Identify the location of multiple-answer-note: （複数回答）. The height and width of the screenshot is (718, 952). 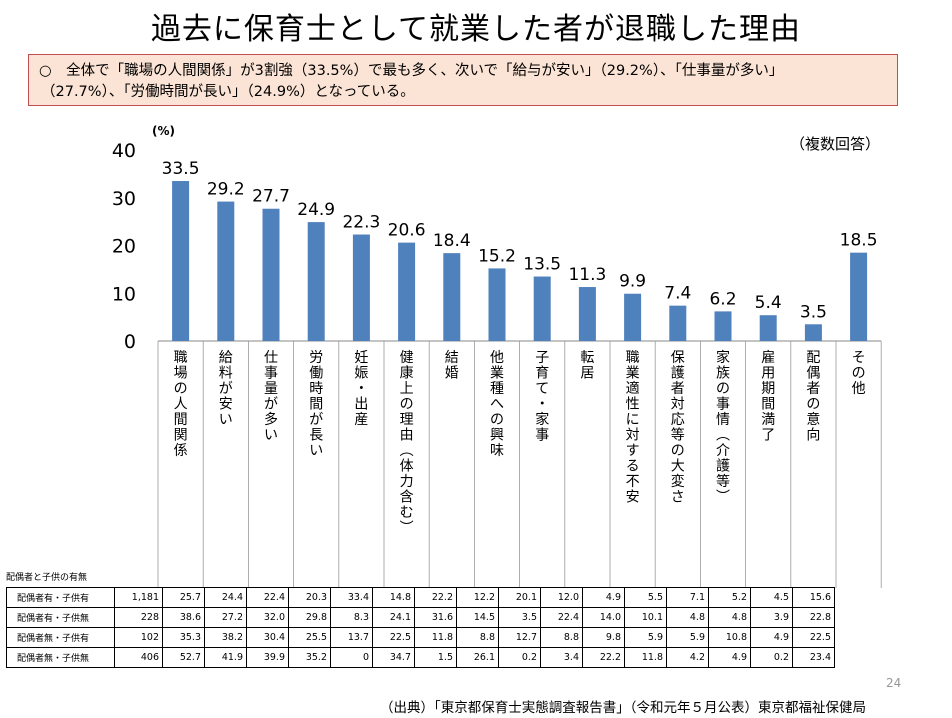
(835, 144).